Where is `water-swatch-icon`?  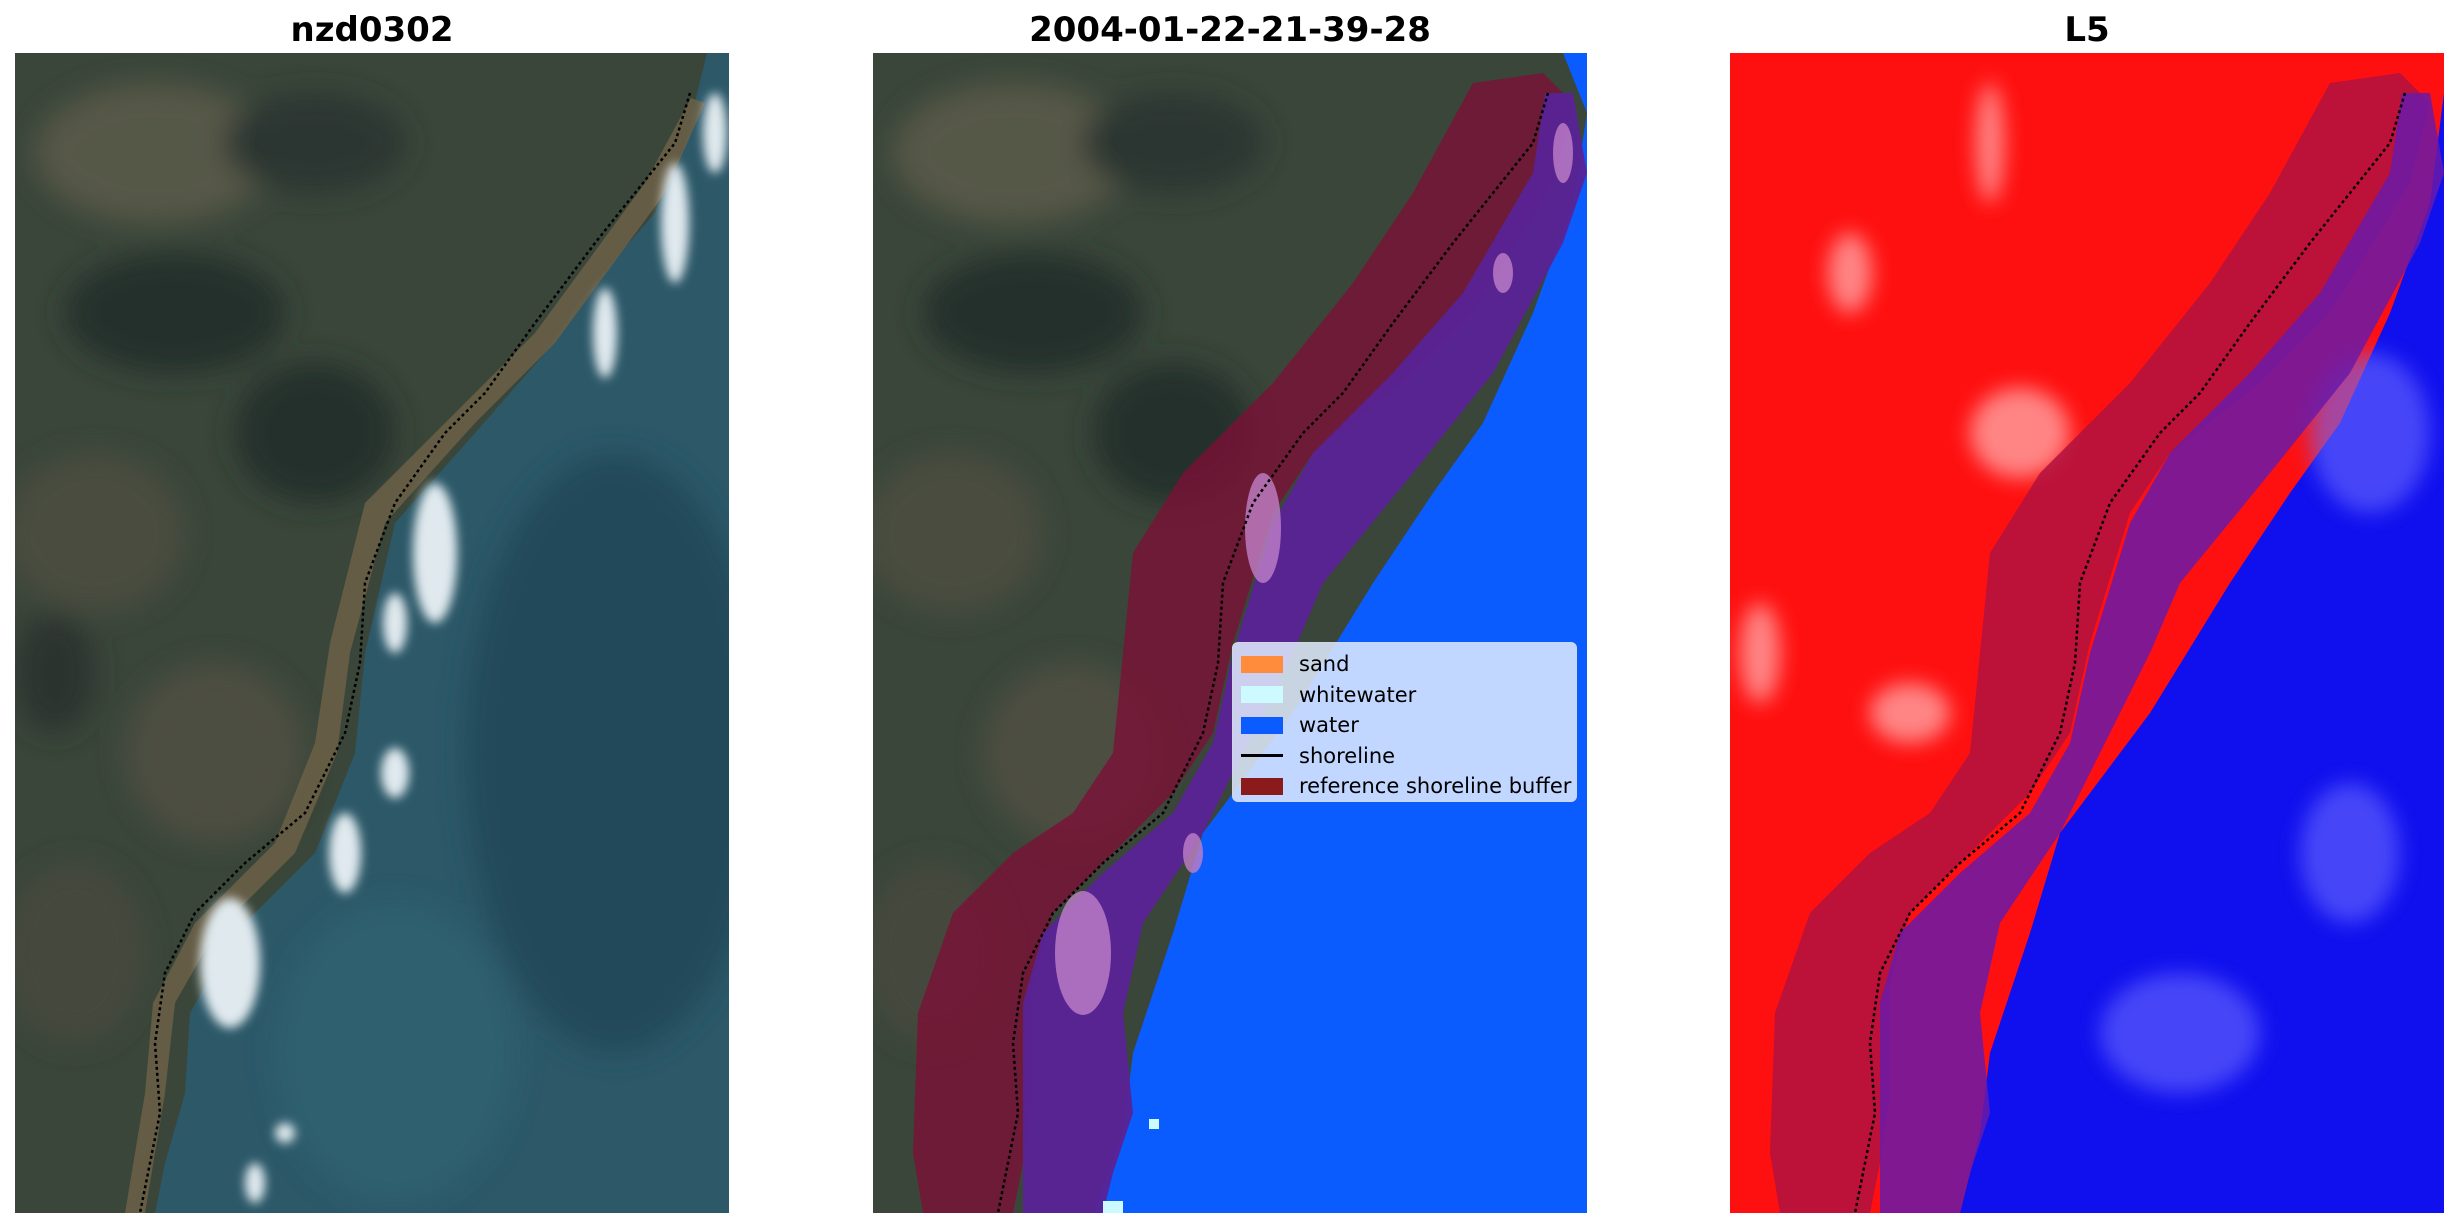
water-swatch-icon is located at coordinates (1262, 725).